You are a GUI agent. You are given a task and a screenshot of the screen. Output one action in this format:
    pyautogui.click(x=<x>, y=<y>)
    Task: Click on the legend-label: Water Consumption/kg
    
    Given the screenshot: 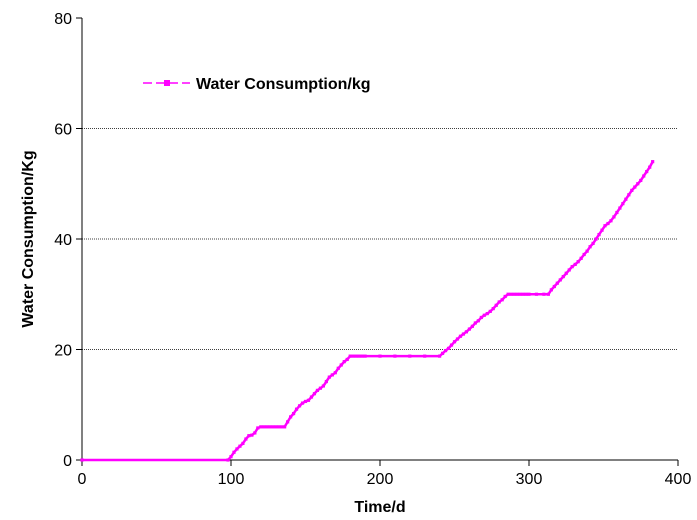 What is the action you would take?
    pyautogui.click(x=283, y=84)
    